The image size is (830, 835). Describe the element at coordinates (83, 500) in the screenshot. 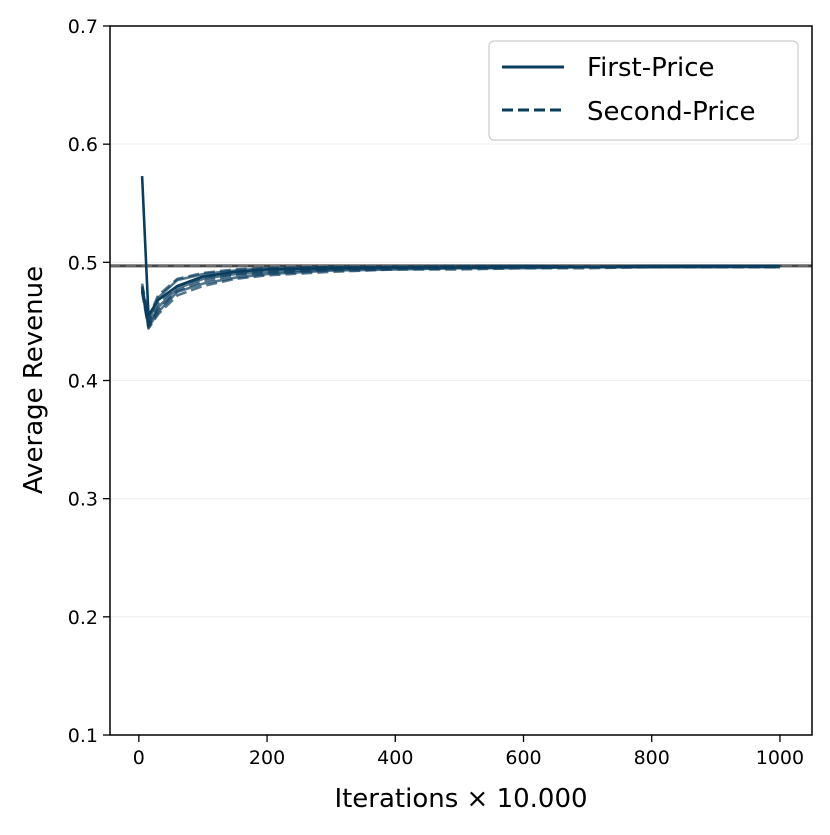

I see `y-tick-label: 0.3` at that location.